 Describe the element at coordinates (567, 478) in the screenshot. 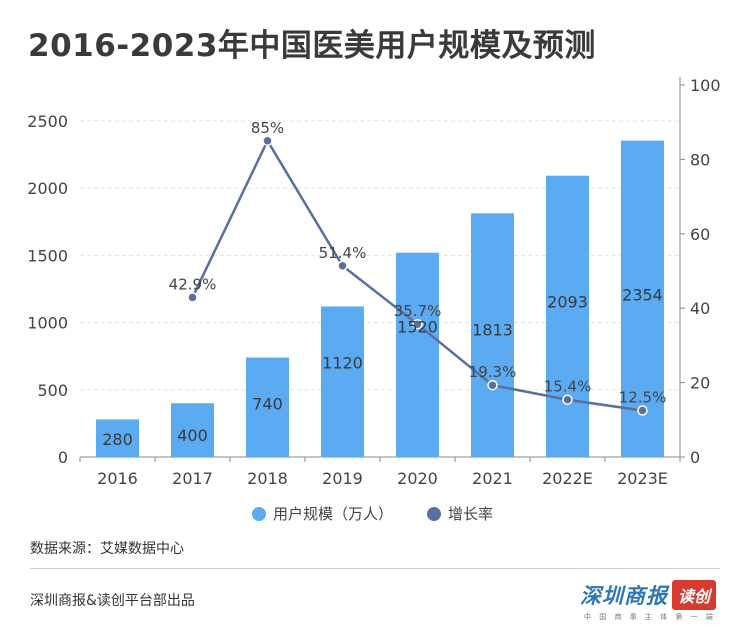

I see `x-tick-label: 2022E` at that location.